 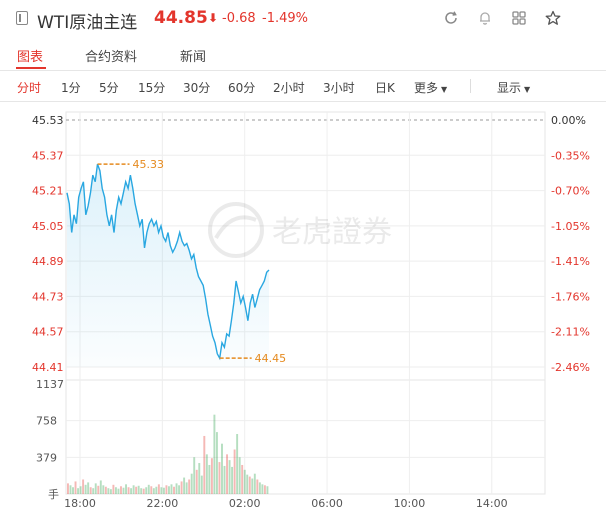 I want to click on period-5min: 5分, so click(x=109, y=88).